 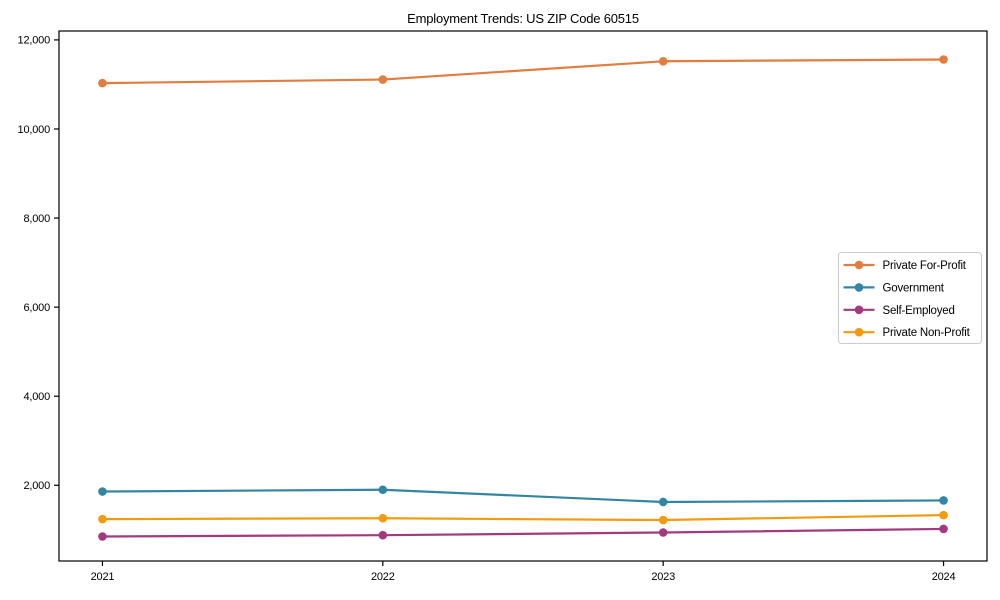 I want to click on series-self-employed, so click(x=523, y=532).